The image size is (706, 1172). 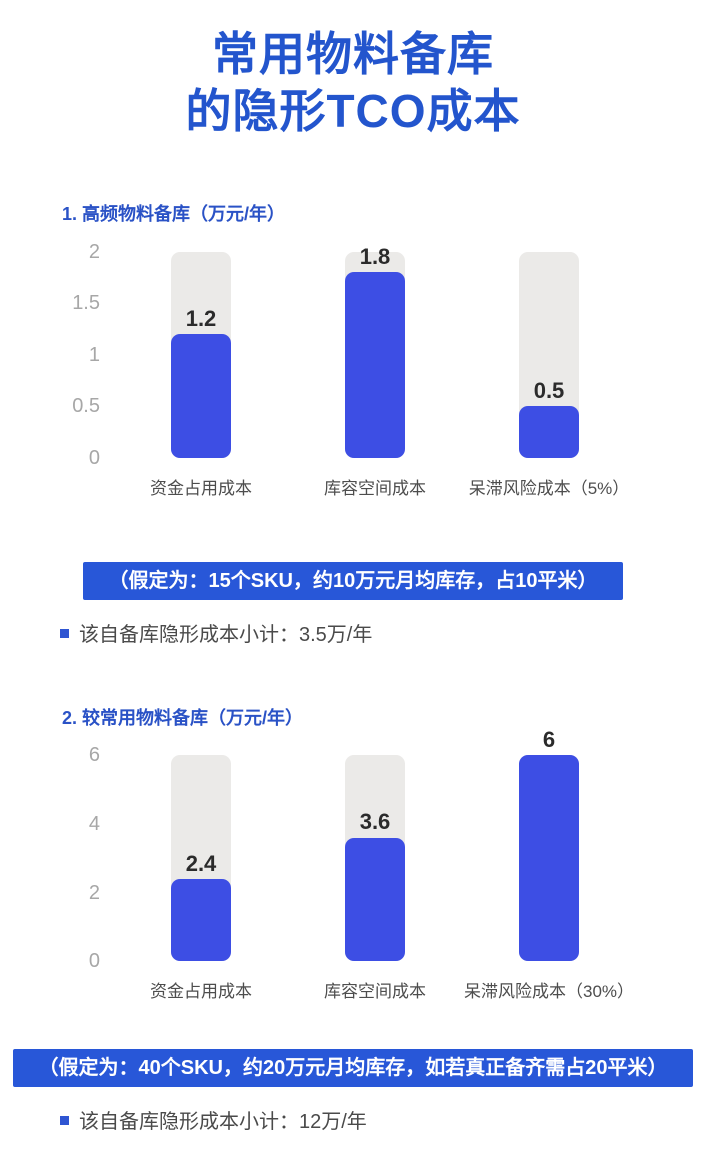 I want to click on bar-track-wrap: 1.2, so click(x=201, y=354).